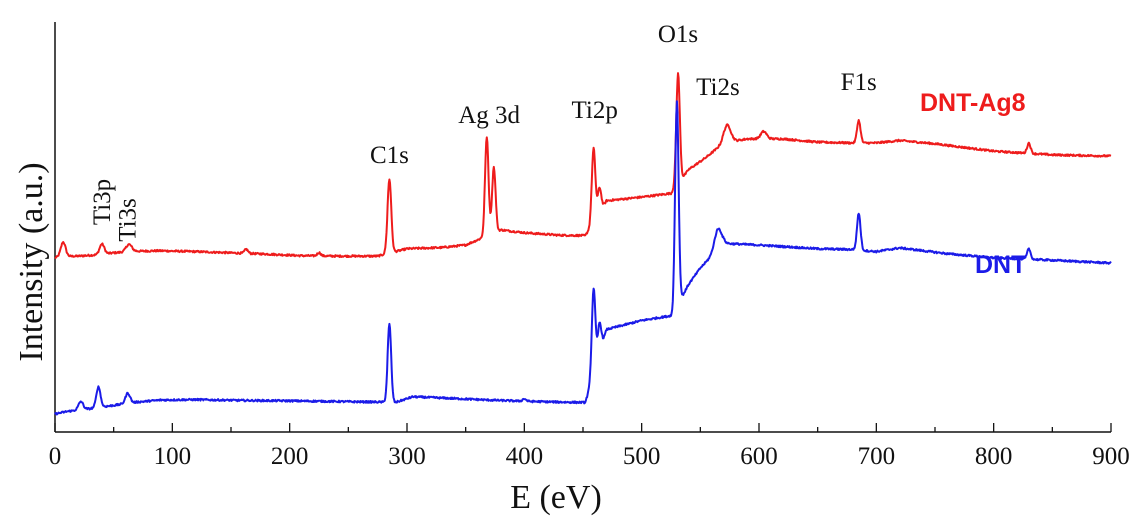 The image size is (1136, 526). What do you see at coordinates (973, 103) in the screenshot?
I see `series-label-dnt-ag8: DNT-Ag8` at bounding box center [973, 103].